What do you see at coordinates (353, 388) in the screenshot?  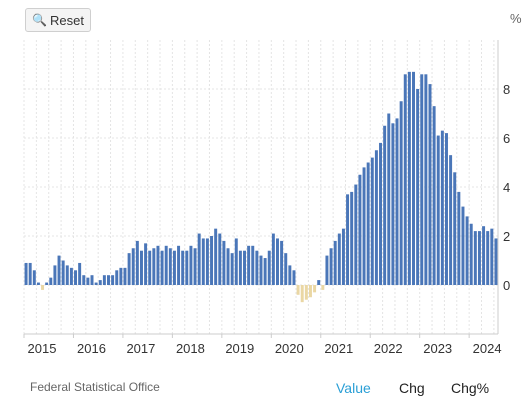 I see `tab-value: Value` at bounding box center [353, 388].